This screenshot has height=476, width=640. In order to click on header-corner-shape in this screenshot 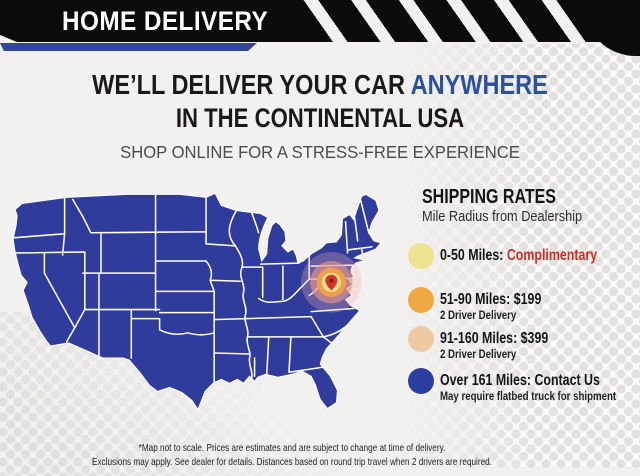, I will do `click(614, 28)`.